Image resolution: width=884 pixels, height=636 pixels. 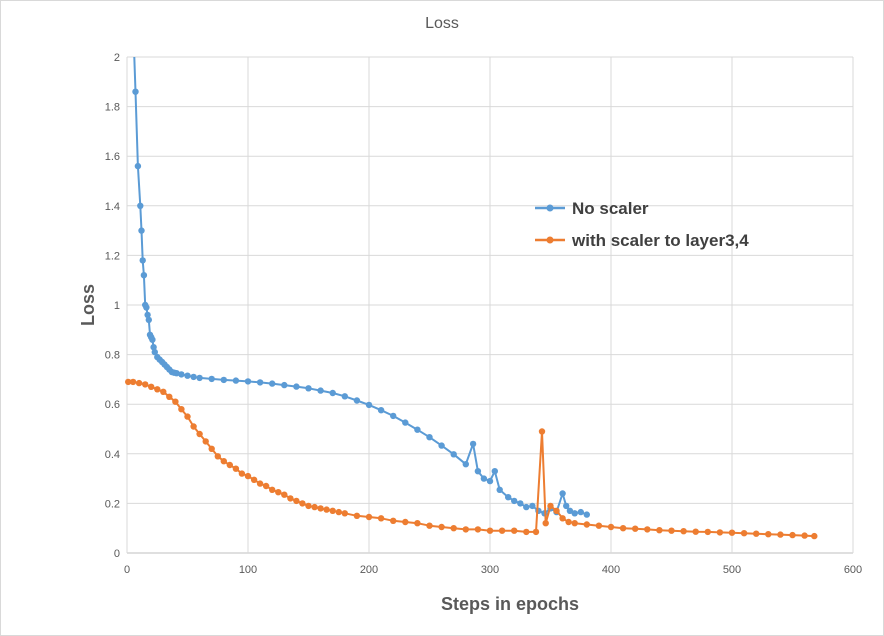 What do you see at coordinates (112, 455) in the screenshot?
I see `y-tick-label: 0.4` at bounding box center [112, 455].